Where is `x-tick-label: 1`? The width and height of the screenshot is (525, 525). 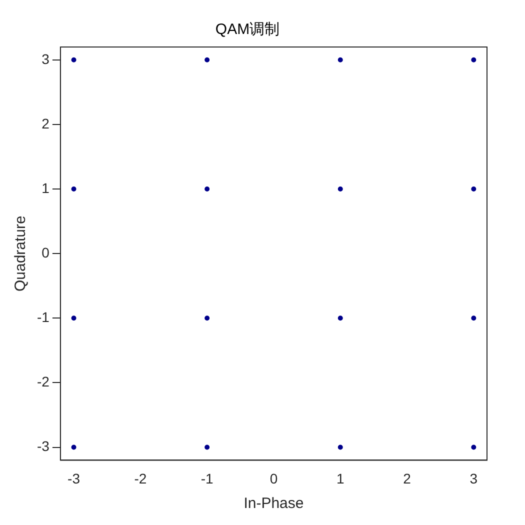 x-tick-label: 1 is located at coordinates (340, 478).